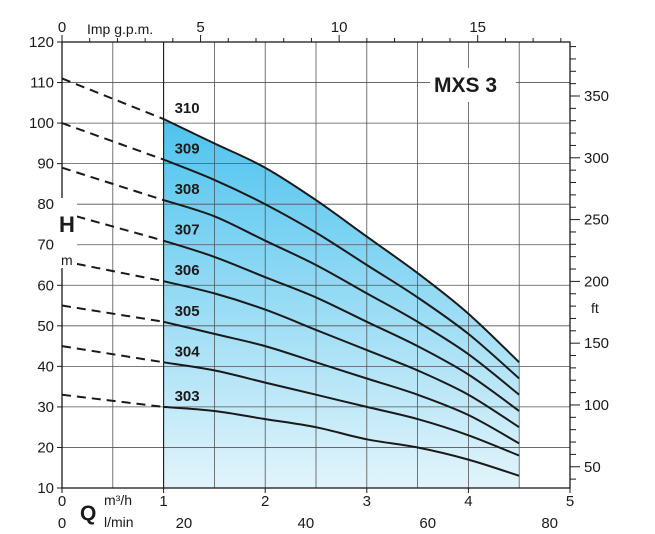 This screenshot has height=534, width=655. I want to click on bottom-tick-label-m3h: 1, so click(163, 501).